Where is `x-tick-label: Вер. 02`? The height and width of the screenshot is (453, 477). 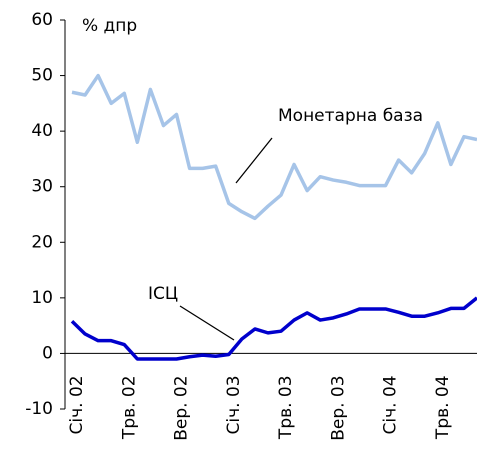
x-tick-label: Вер. 02 is located at coordinates (182, 407).